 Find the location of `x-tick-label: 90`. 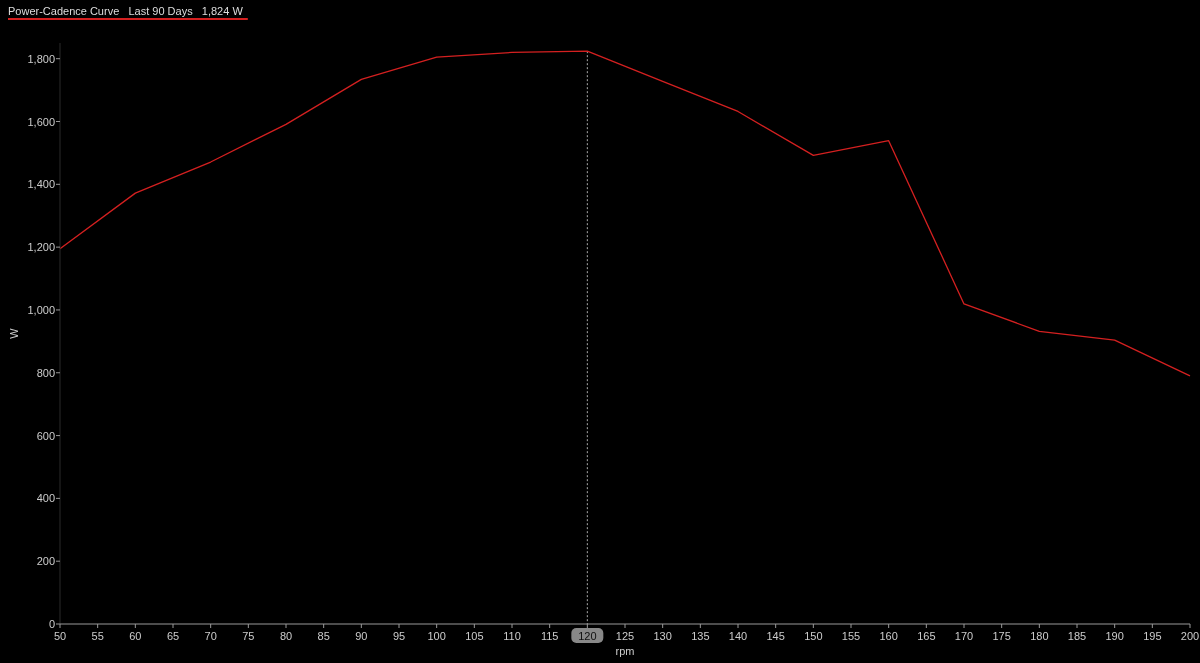

x-tick-label: 90 is located at coordinates (361, 636).